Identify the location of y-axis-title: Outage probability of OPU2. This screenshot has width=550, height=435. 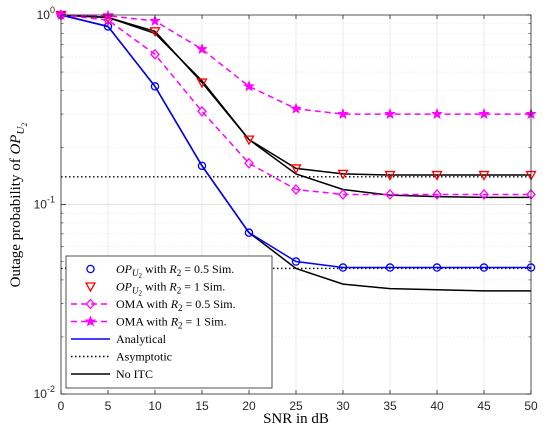
(18, 205).